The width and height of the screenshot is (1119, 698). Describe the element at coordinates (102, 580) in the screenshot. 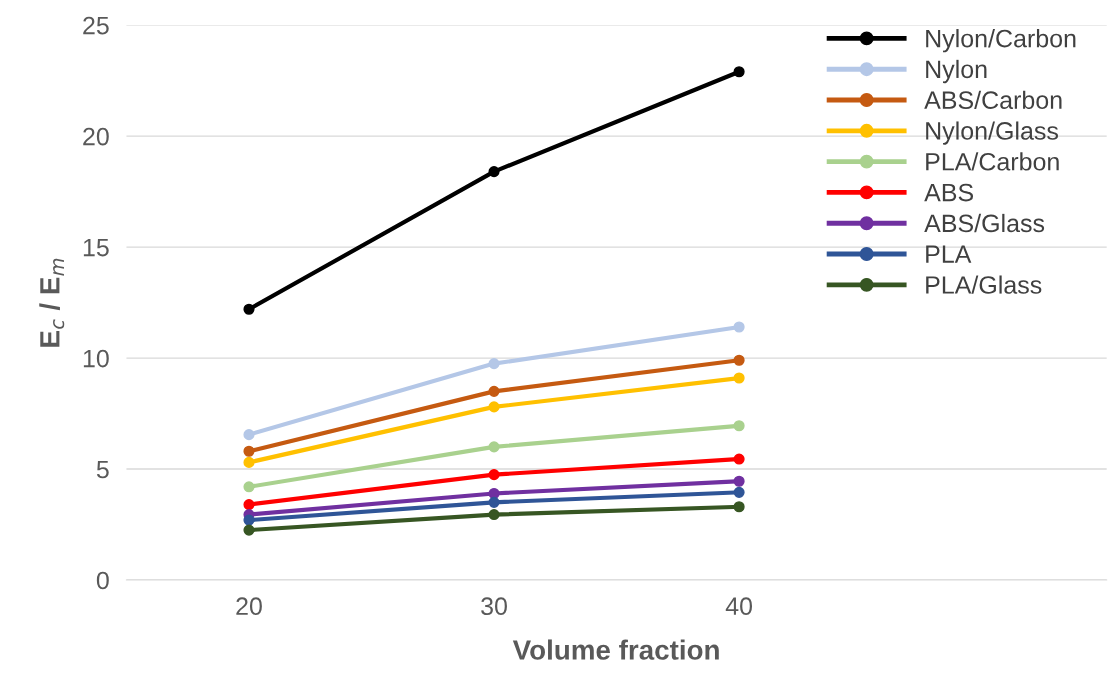

I see `y-tick-label: 0` at that location.